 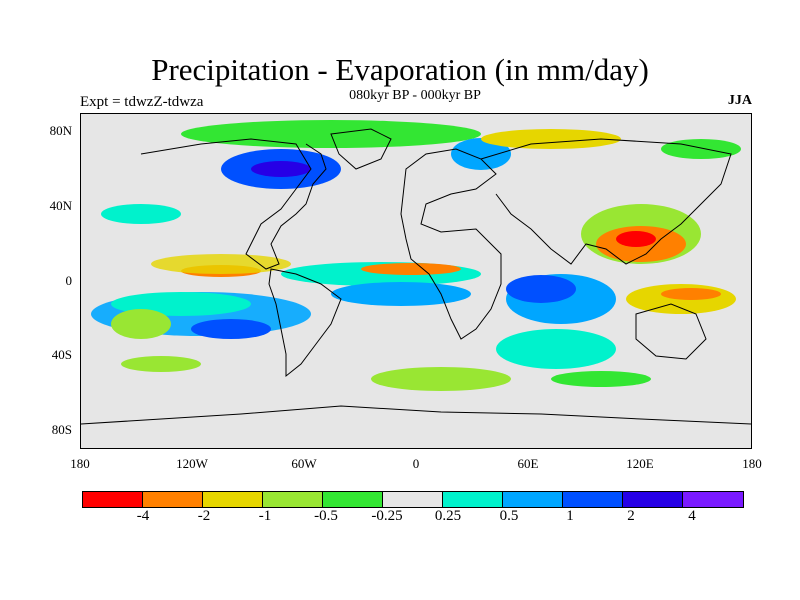 I want to click on lat-tick-label: 40S, so click(x=61, y=354).